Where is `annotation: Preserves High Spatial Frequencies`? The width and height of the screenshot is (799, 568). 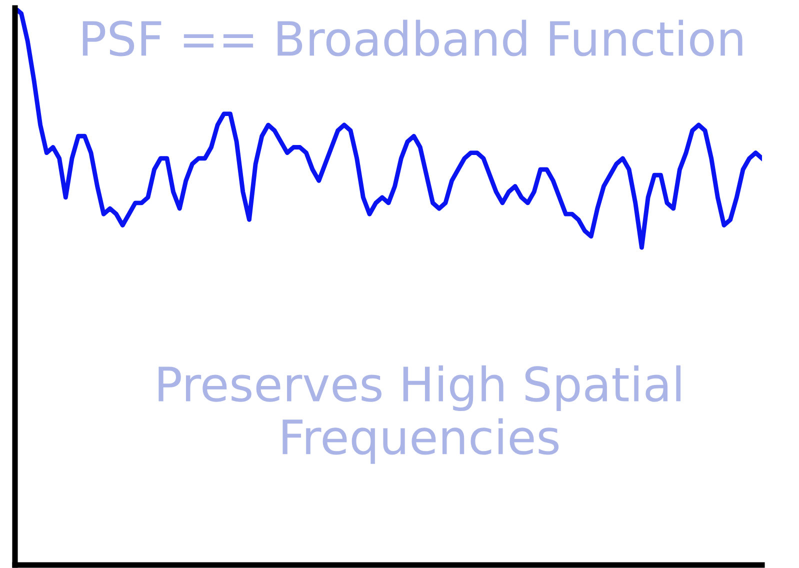 annotation: Preserves High Spatial Frequencies is located at coordinates (419, 414).